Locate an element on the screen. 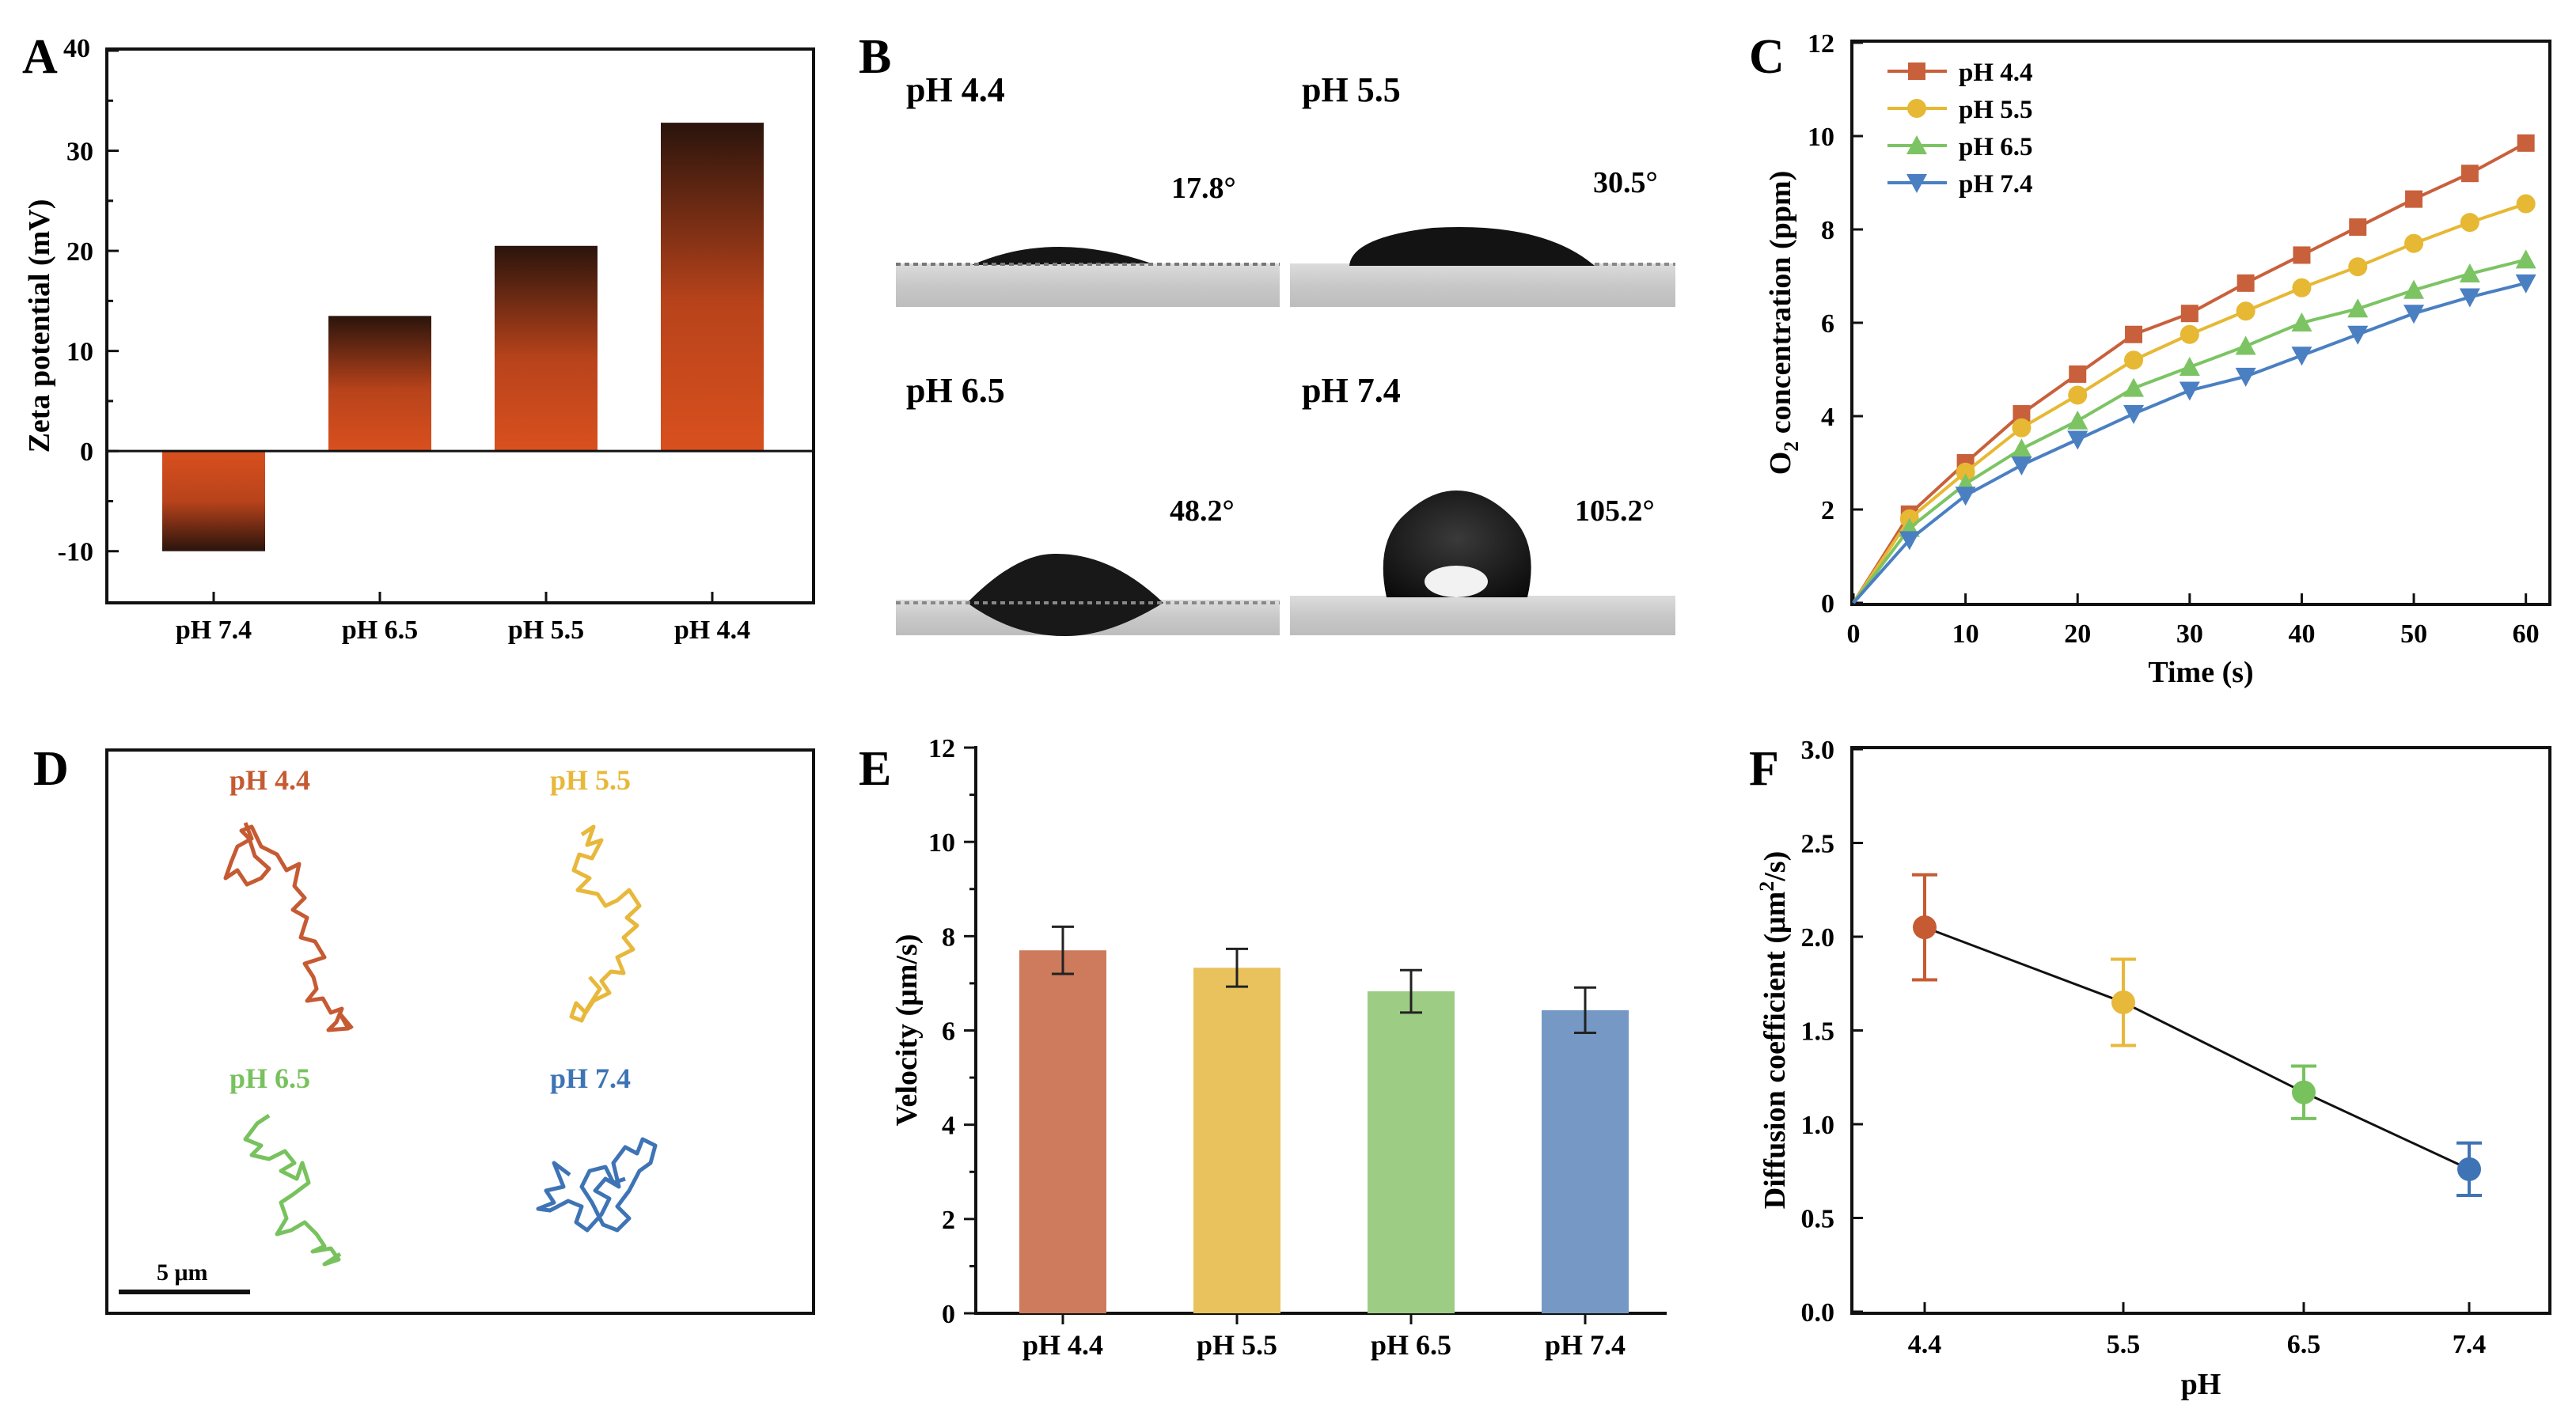  xtick-label-0: pH 7.4 is located at coordinates (214, 630).